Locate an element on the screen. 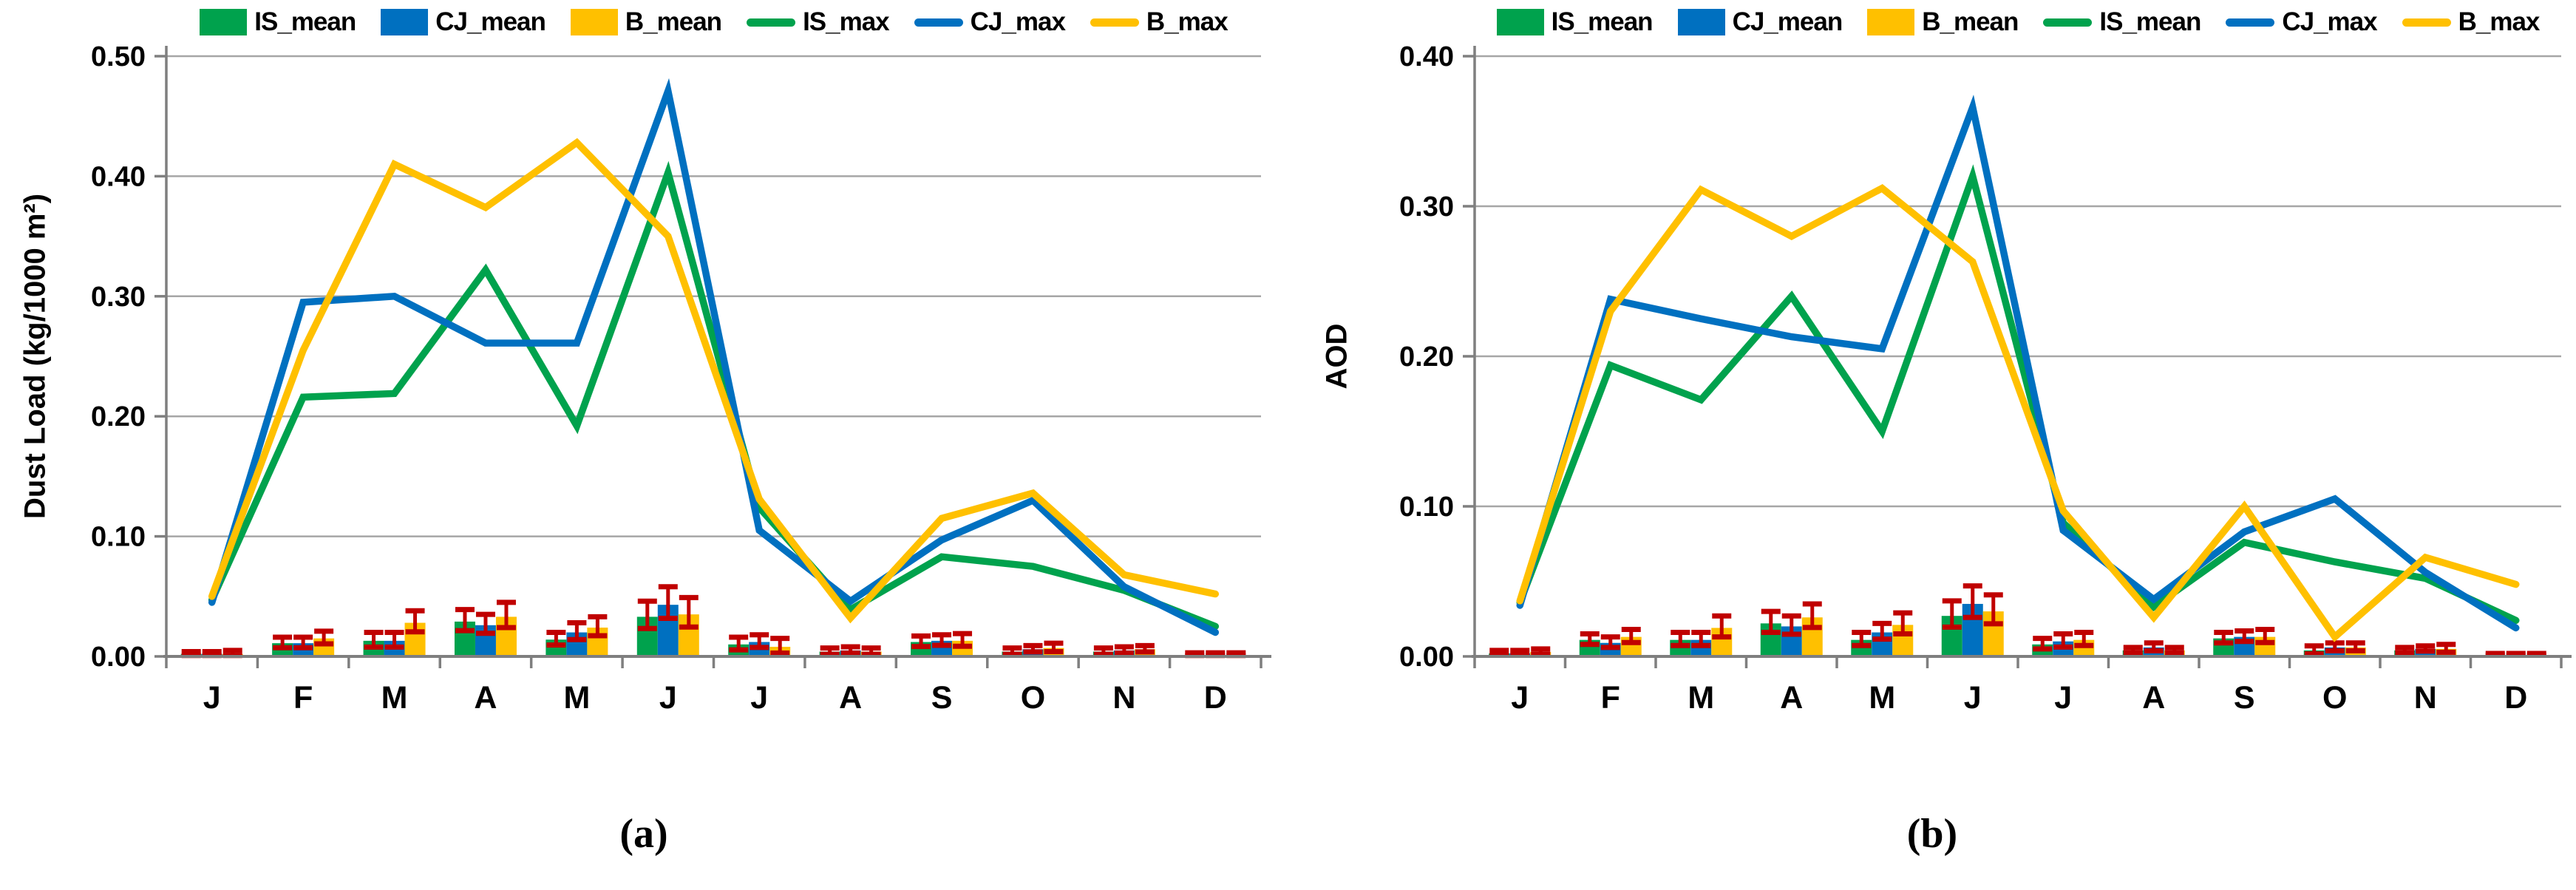 This screenshot has width=2576, height=890. legend-b: IS_mean CJ_mean B_mean IS_mean CJ_max B_max is located at coordinates (2018, 22).